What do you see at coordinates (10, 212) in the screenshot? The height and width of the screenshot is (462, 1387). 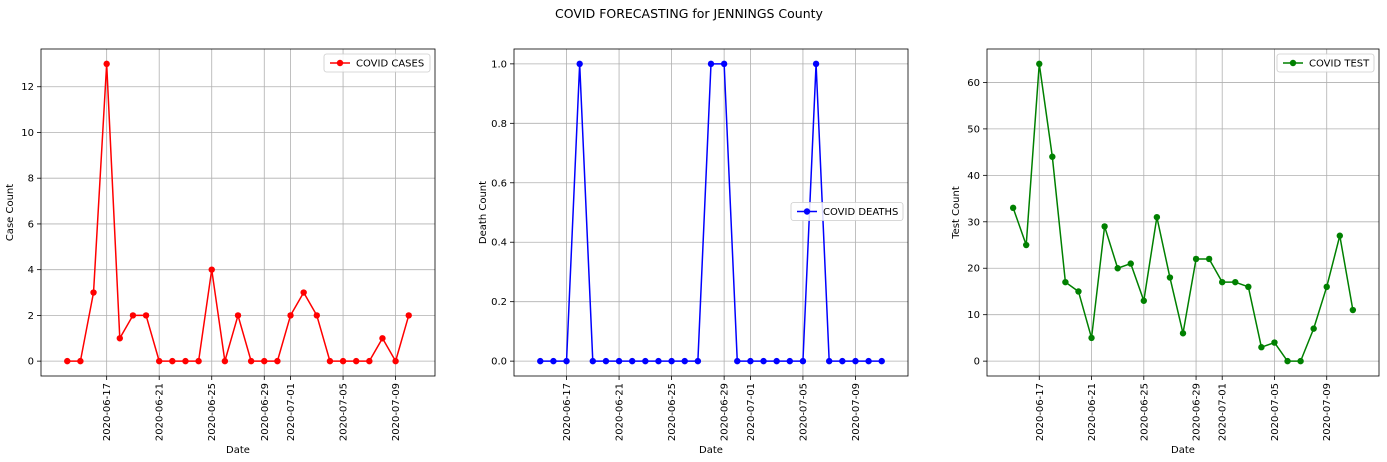 I see `y-axis-label: Case Count` at bounding box center [10, 212].